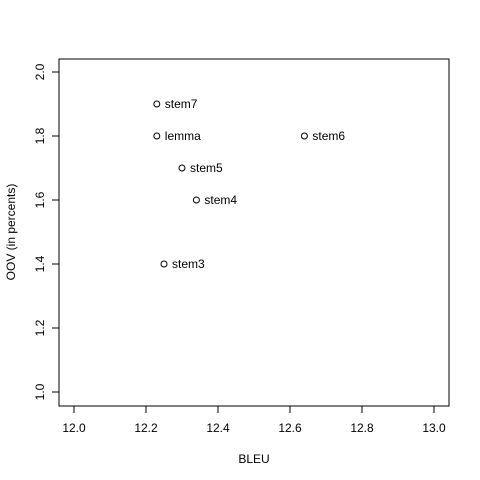 The image size is (480, 480). I want to click on data-point-stem4, so click(196, 200).